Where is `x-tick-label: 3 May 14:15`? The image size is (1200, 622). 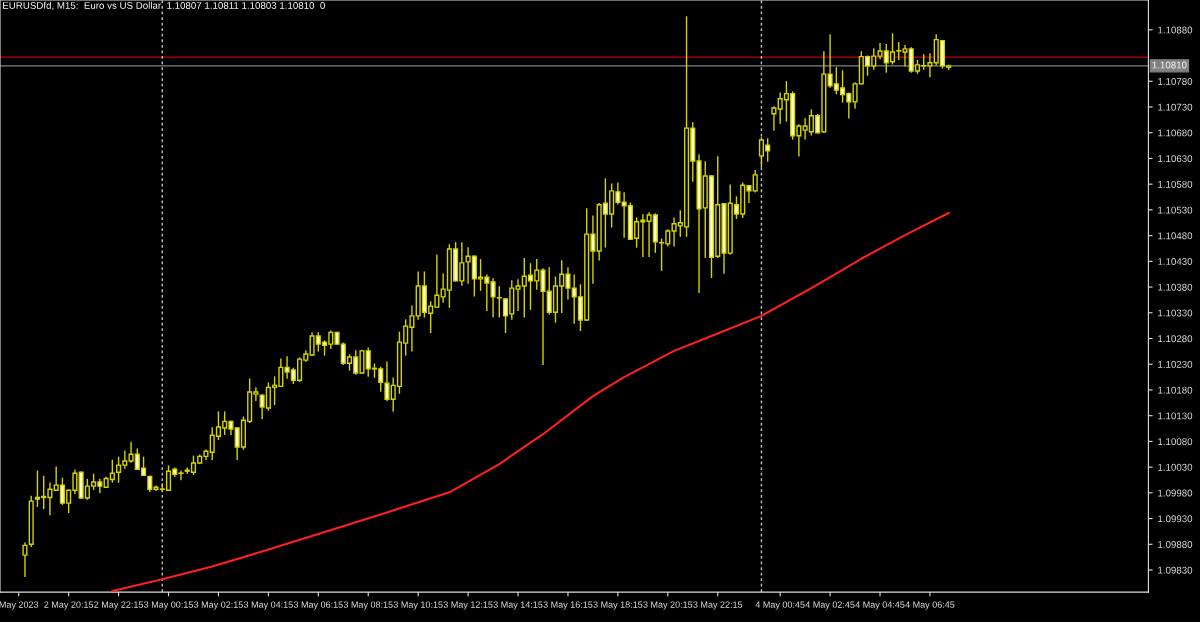 x-tick-label: 3 May 14:15 is located at coordinates (518, 605).